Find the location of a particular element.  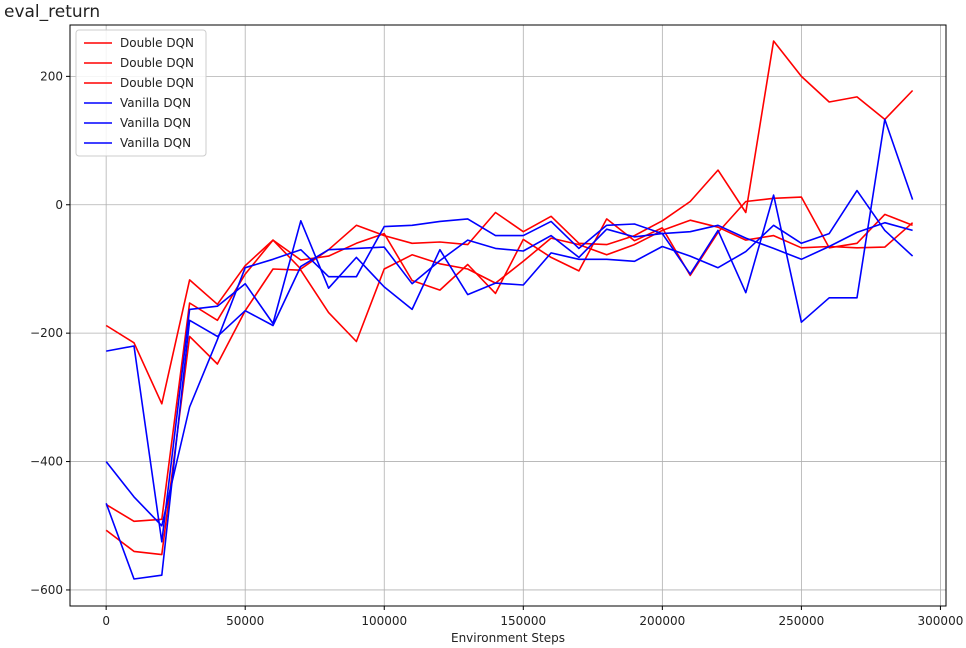

legend-box is located at coordinates (141, 93).